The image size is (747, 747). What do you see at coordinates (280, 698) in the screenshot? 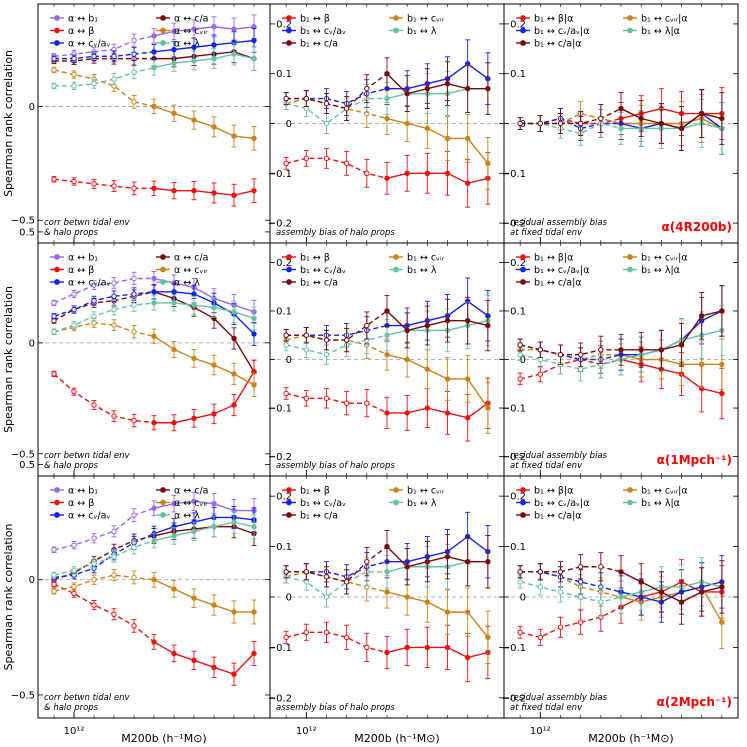
I see `y-tick-label: −0.2` at bounding box center [280, 698].